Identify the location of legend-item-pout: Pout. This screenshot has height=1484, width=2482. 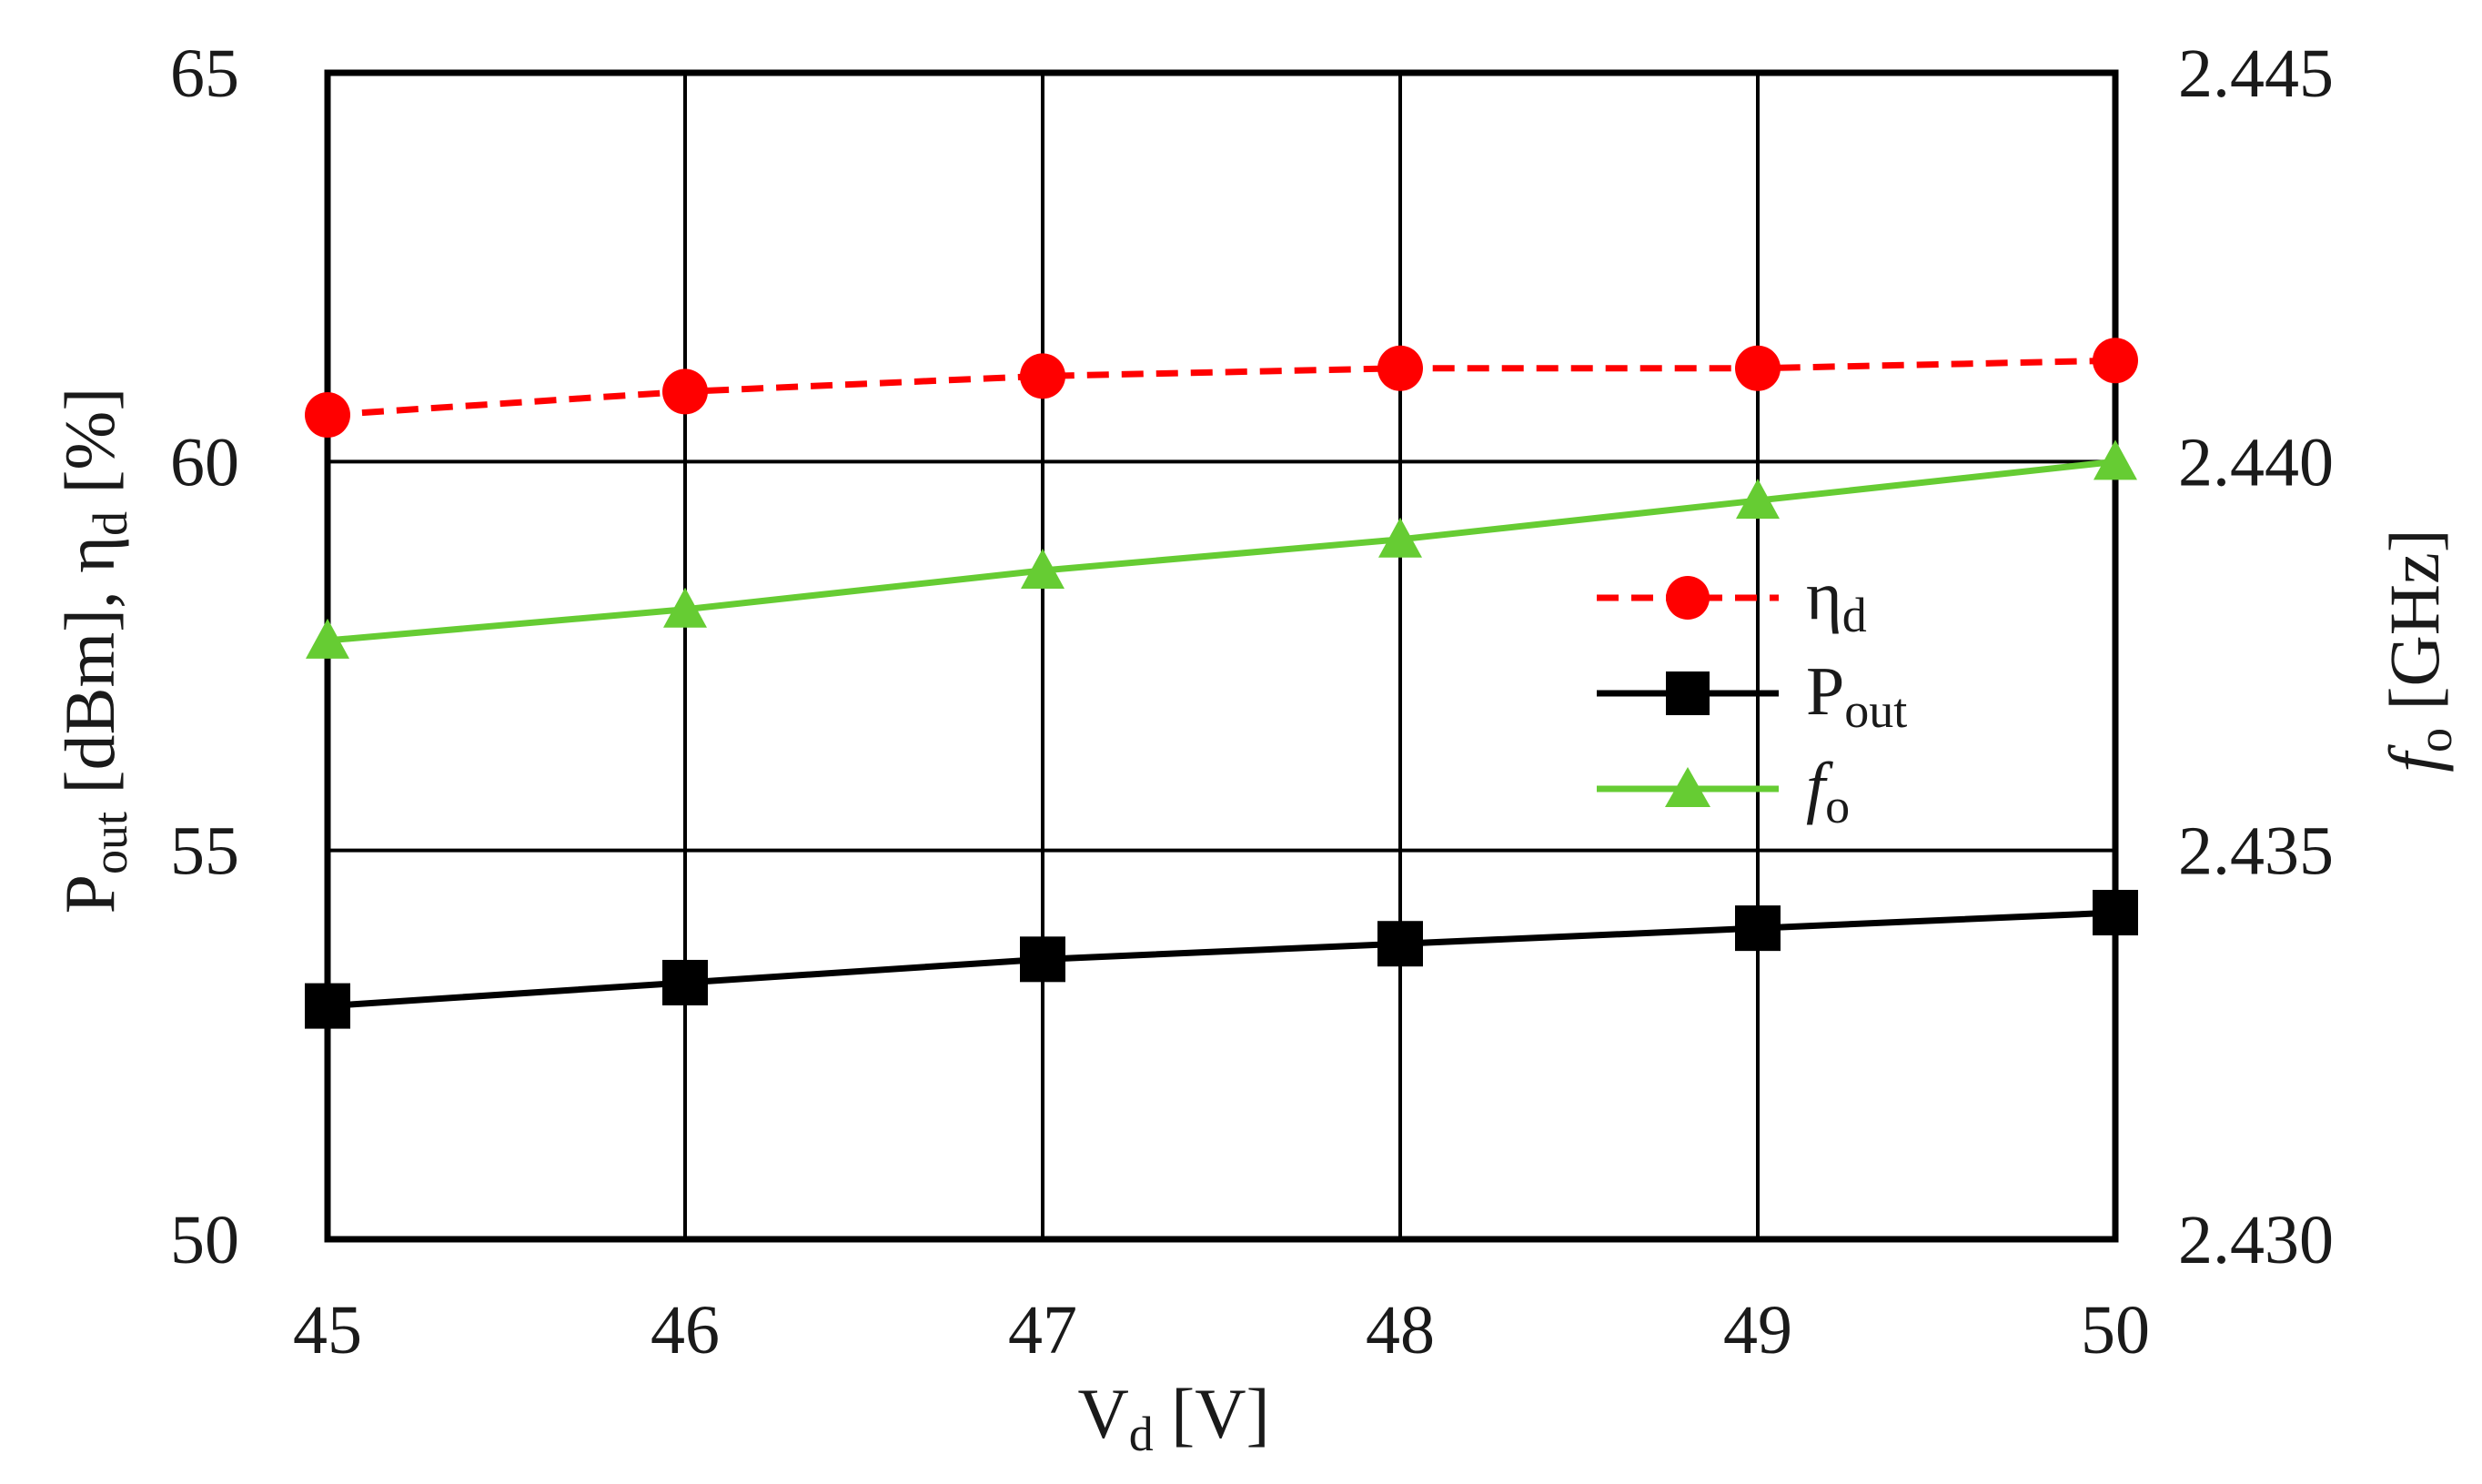
(1752, 695).